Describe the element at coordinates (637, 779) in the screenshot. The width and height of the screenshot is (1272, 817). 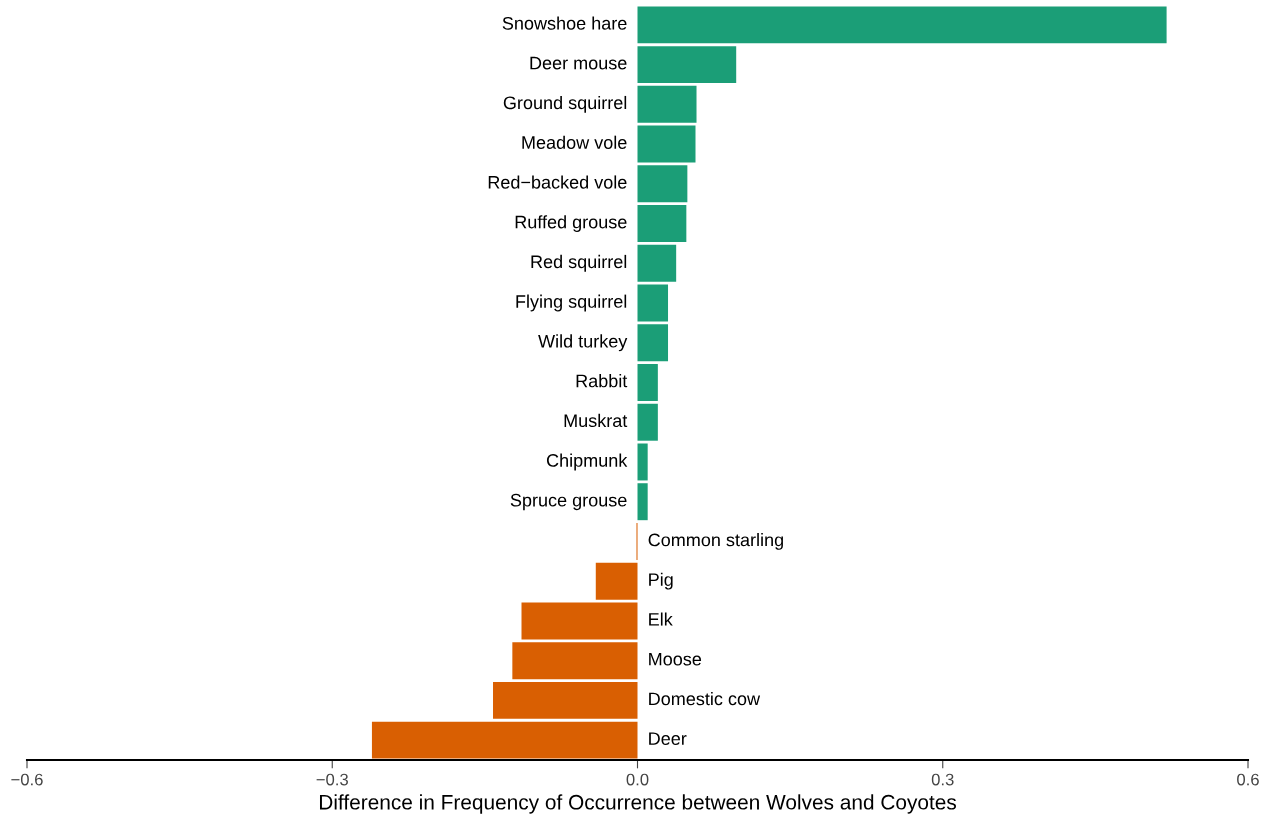
I see `x-tick-label: 0.0` at that location.